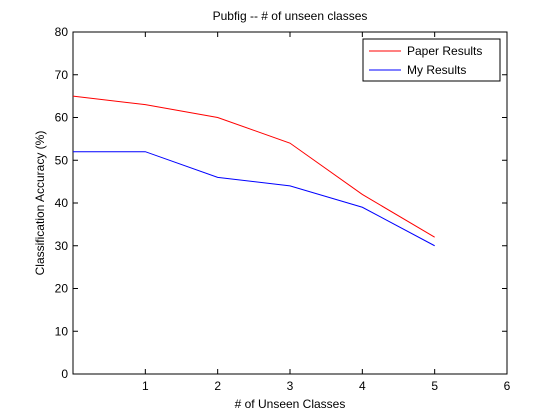 This screenshot has width=560, height=420. What do you see at coordinates (507, 386) in the screenshot?
I see `x-tick-label: 6` at bounding box center [507, 386].